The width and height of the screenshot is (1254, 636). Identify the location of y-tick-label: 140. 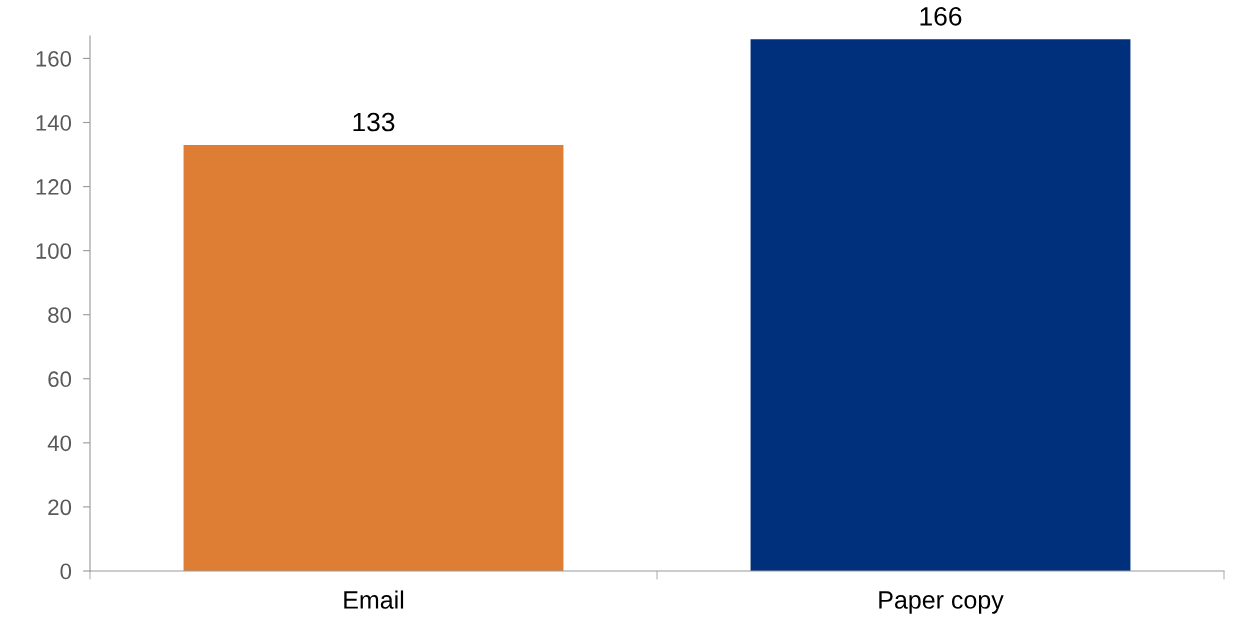
(54, 123).